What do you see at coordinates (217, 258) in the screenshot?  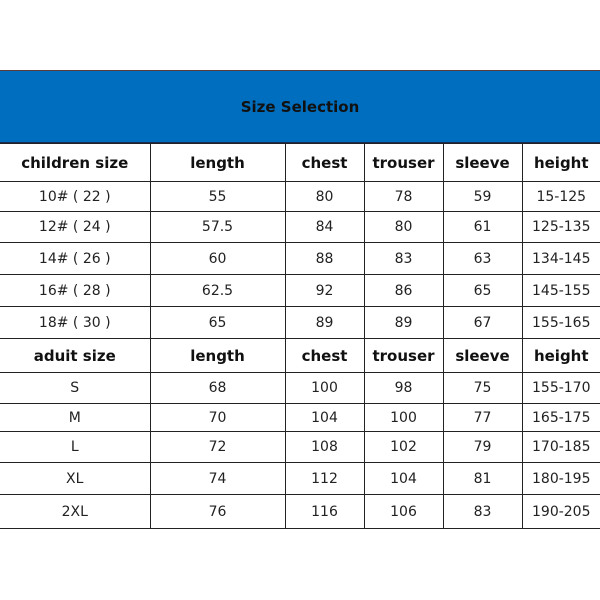 I see `table-cell: 60` at bounding box center [217, 258].